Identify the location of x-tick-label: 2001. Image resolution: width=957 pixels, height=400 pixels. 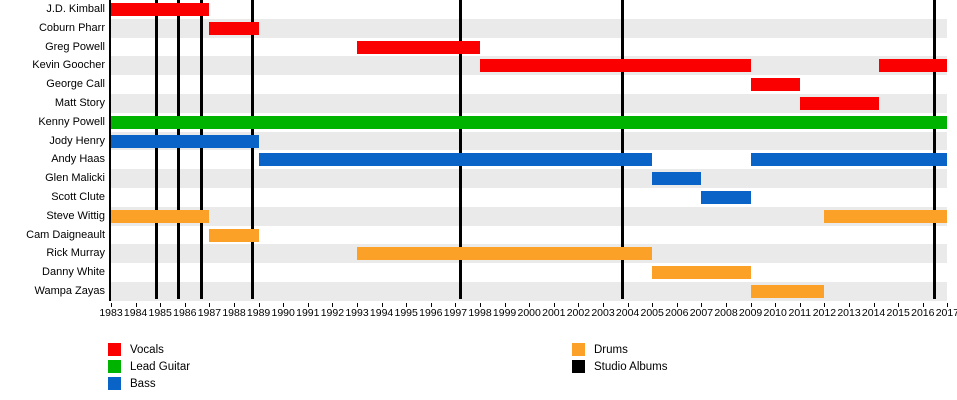
(554, 313).